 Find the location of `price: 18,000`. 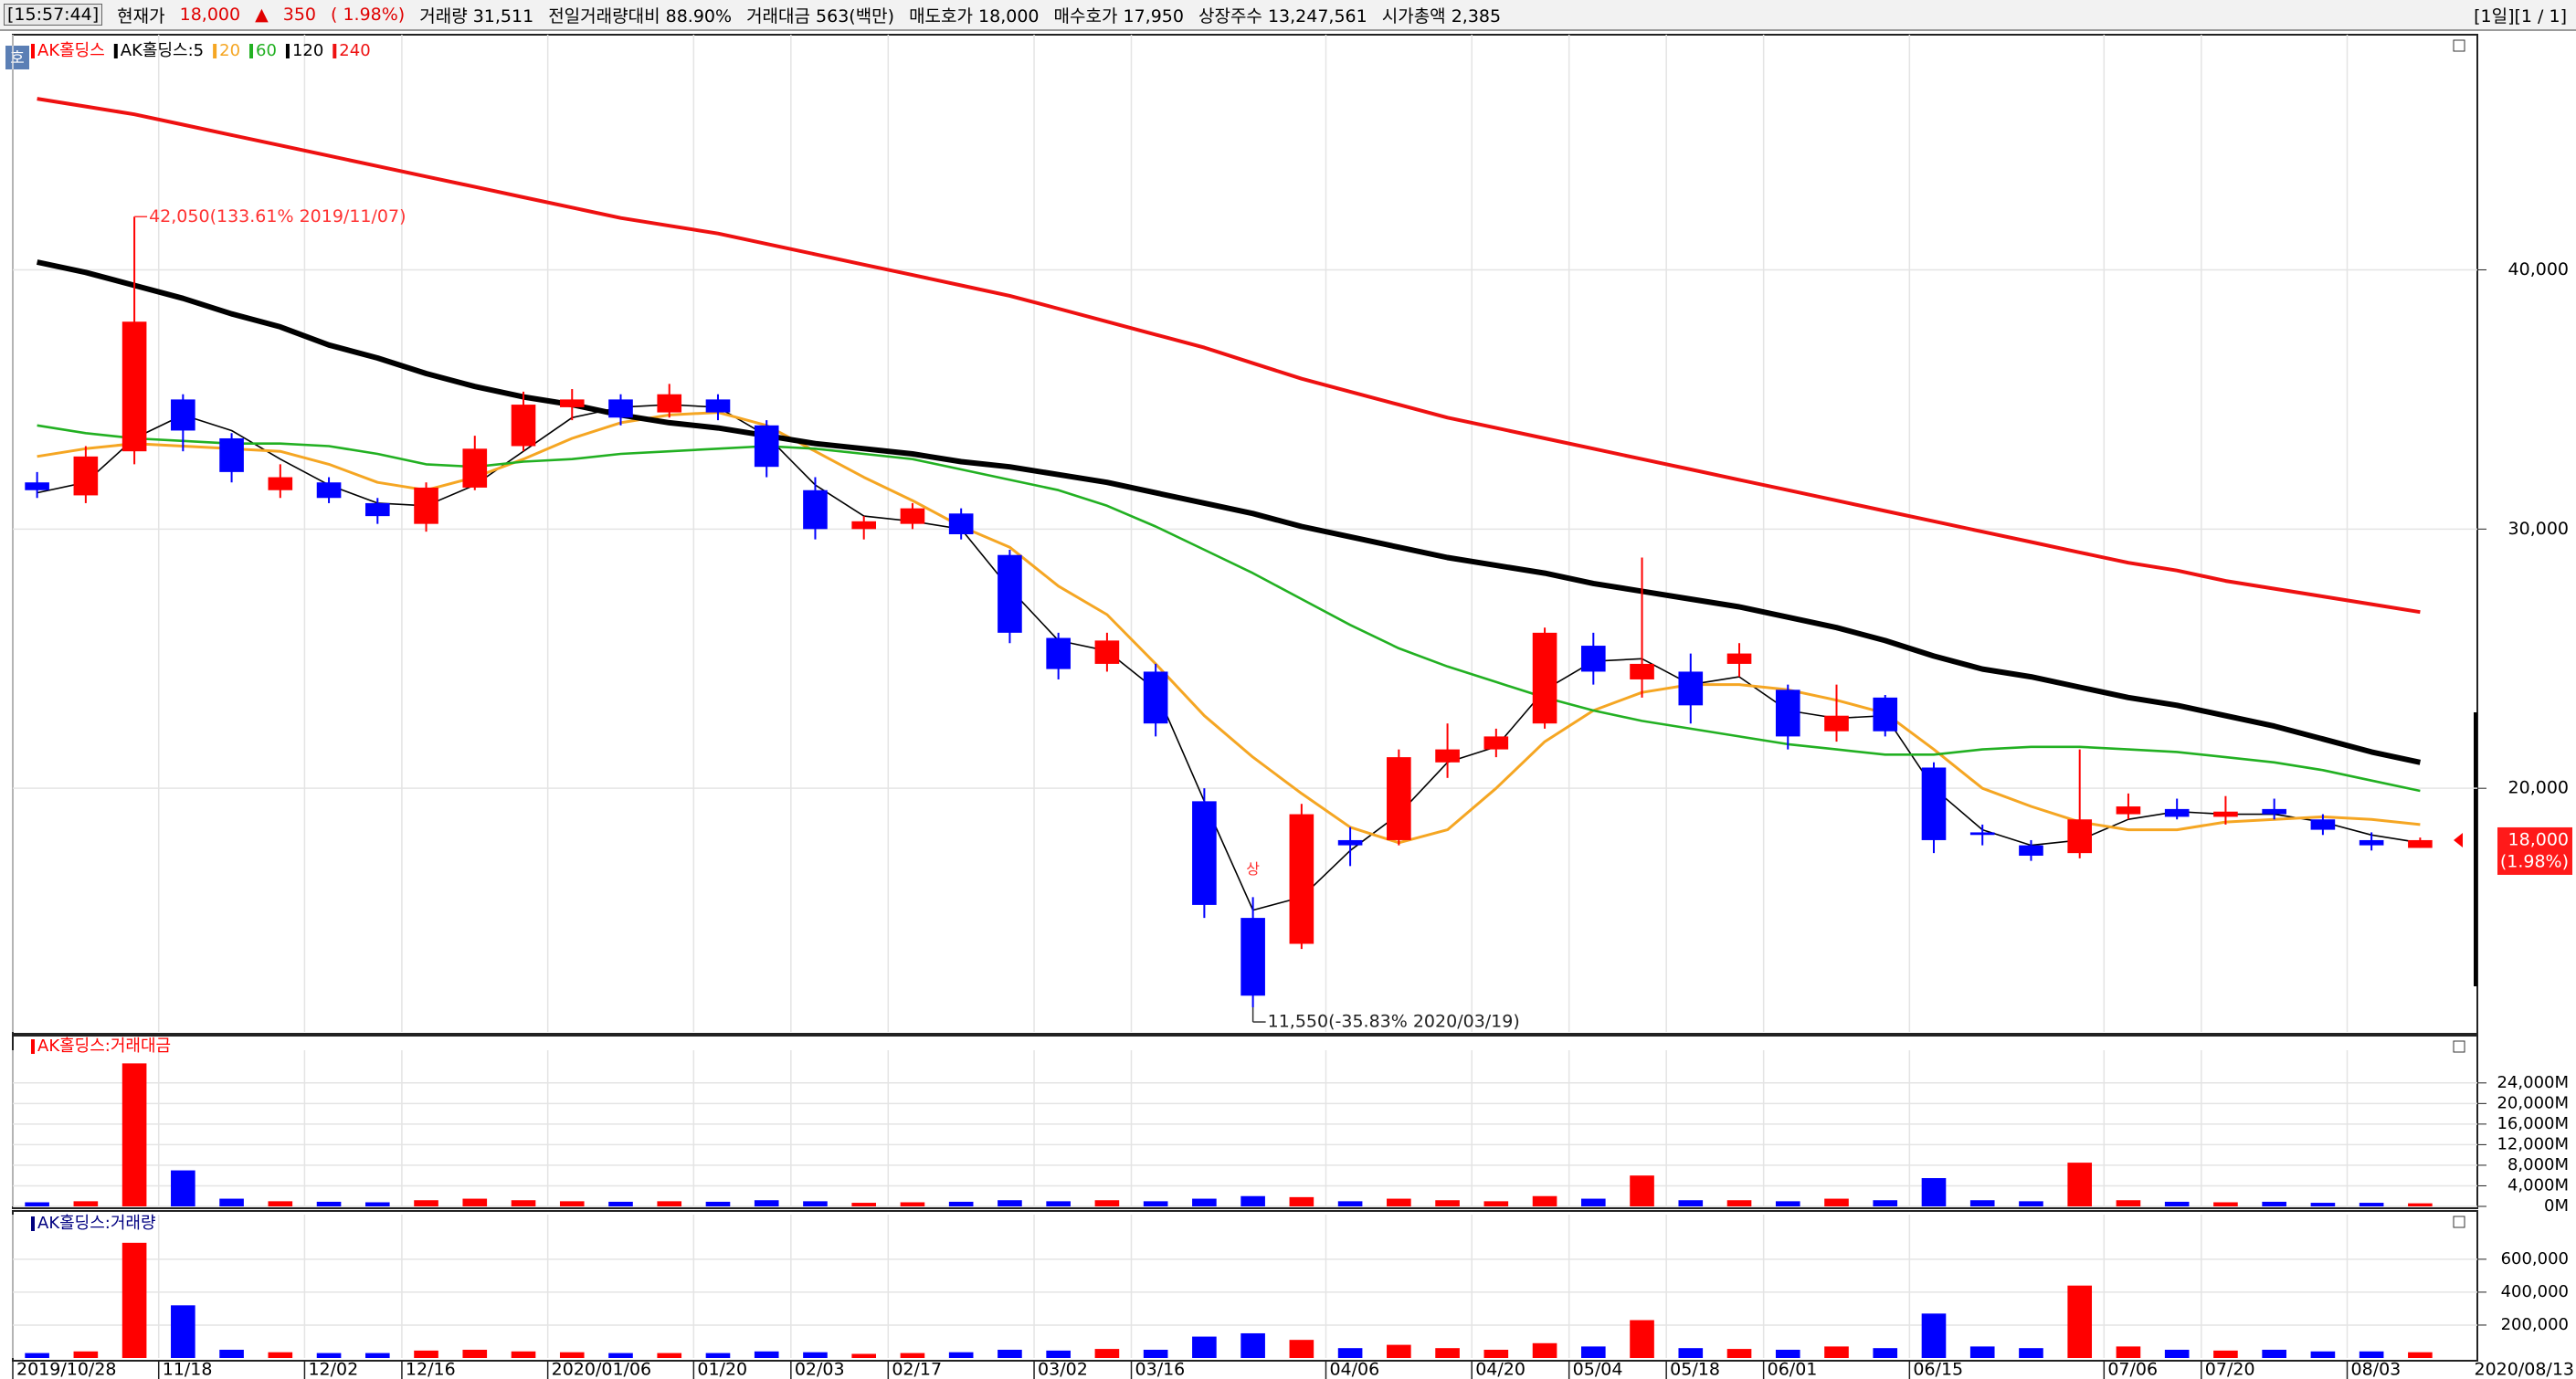

price: 18,000 is located at coordinates (210, 15).